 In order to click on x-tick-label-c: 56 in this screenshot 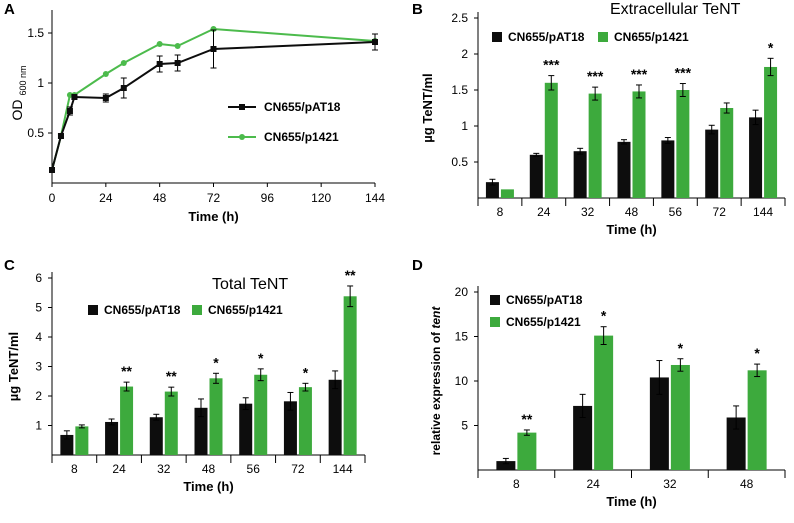, I will do `click(254, 469)`.